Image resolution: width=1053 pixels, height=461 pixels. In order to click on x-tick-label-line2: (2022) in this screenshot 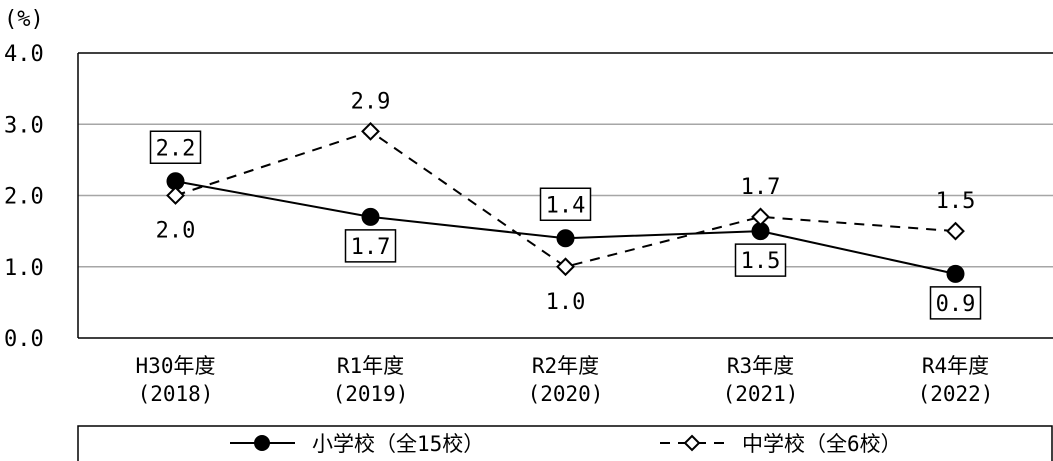, I will do `click(956, 394)`.